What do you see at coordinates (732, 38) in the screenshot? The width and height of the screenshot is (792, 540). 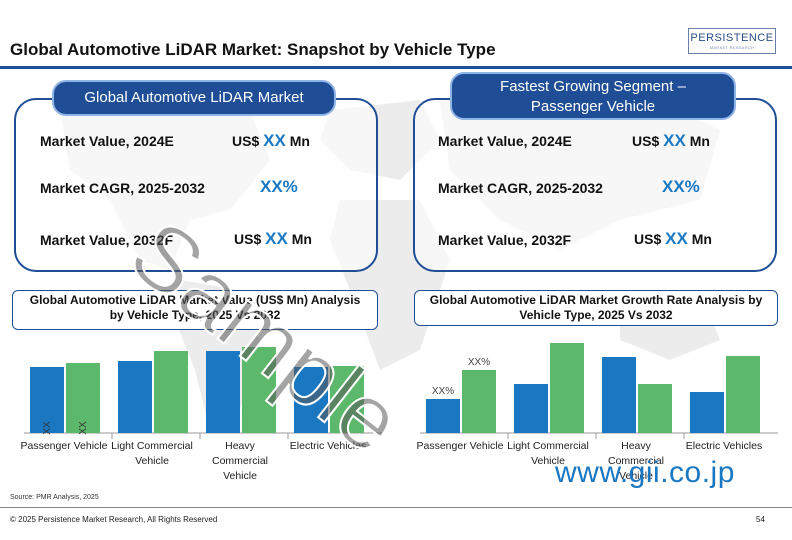 I see `logo-text: PERSISTENCE` at bounding box center [732, 38].